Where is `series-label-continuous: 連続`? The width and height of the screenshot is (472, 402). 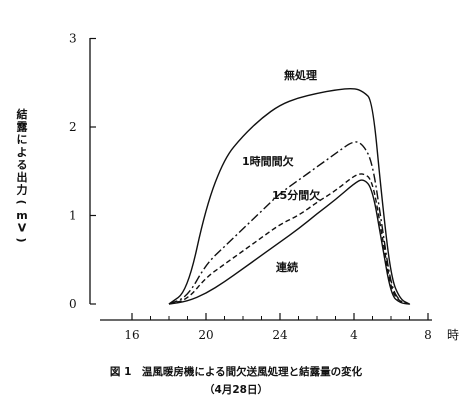 series-label-continuous: 連続 is located at coordinates (287, 267).